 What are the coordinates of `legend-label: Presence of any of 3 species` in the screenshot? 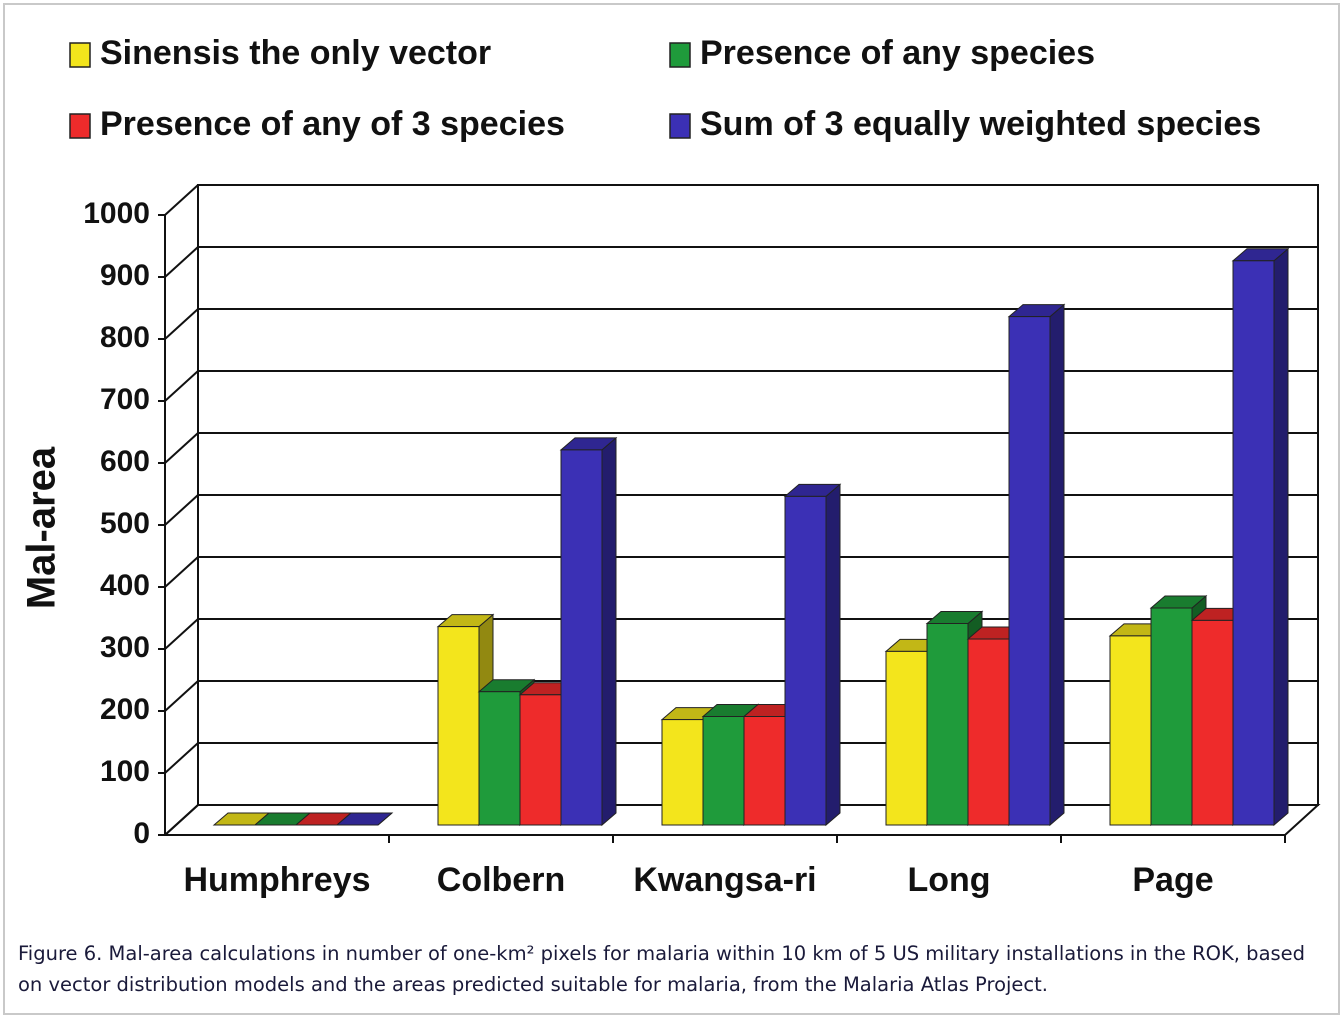 It's located at (332, 124).